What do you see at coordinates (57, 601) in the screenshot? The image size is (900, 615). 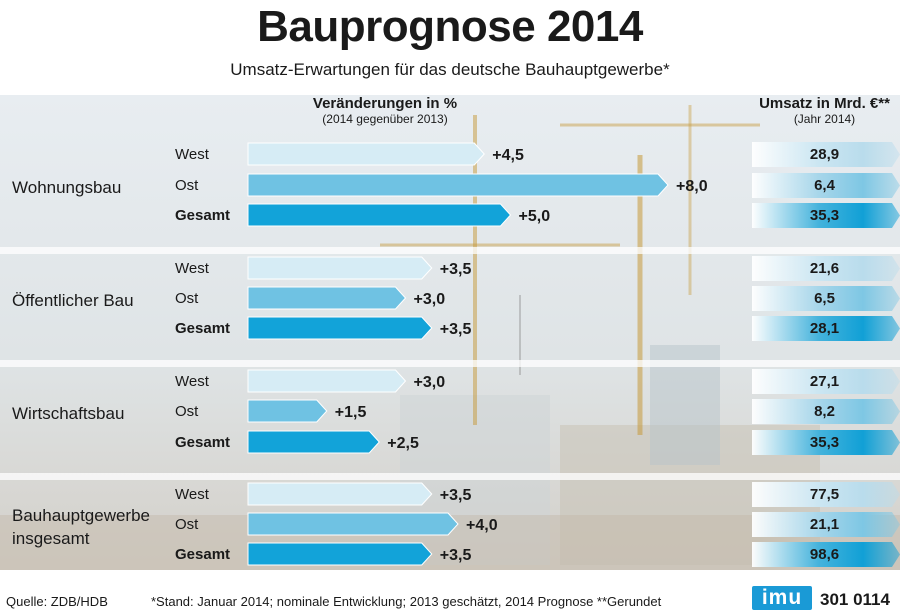 I see `source-note: Quelle: ZDB/HDB` at bounding box center [57, 601].